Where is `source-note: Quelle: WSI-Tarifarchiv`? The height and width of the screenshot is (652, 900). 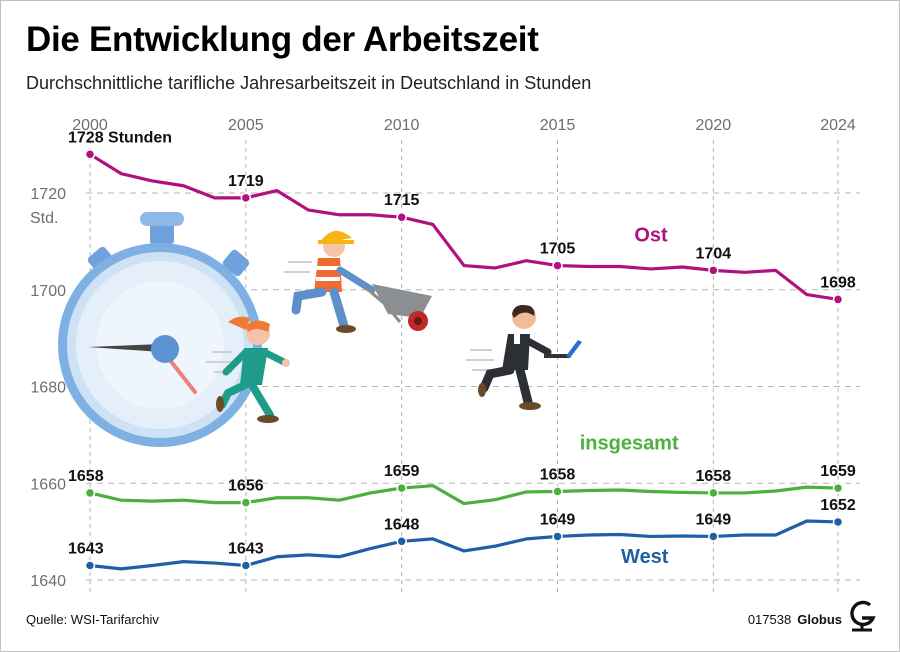 source-note: Quelle: WSI-Tarifarchiv is located at coordinates (92, 619).